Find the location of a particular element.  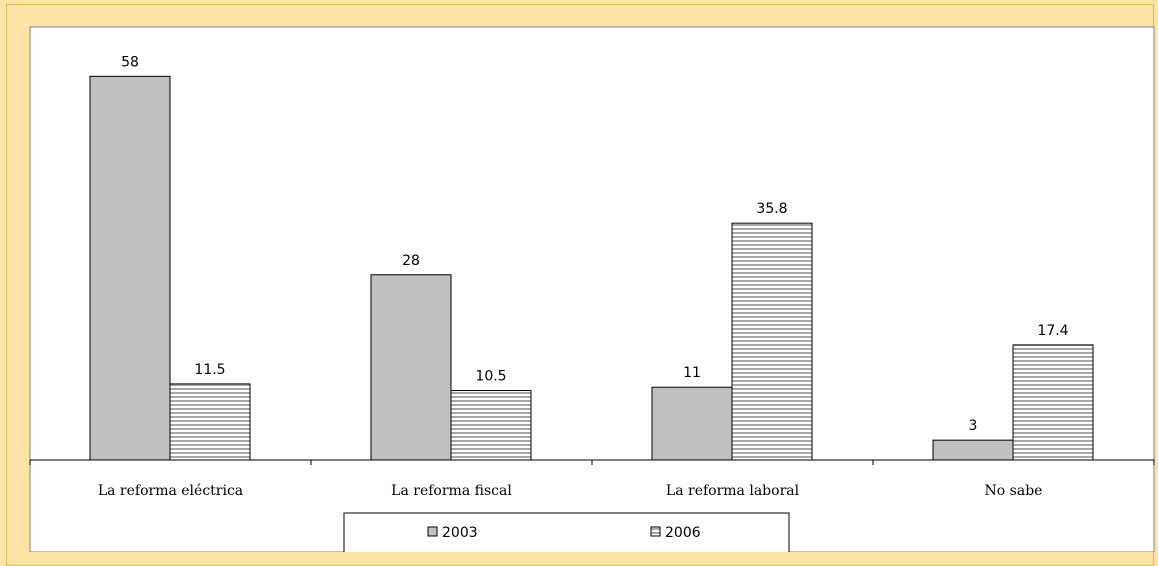

bar-2006-la-reforma-laboral is located at coordinates (772, 341).